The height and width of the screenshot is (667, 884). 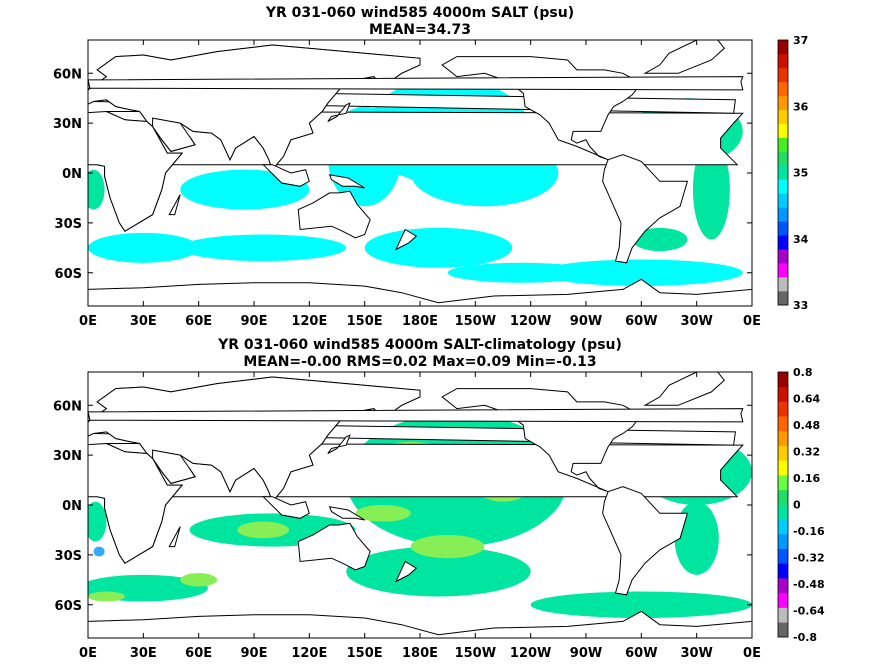 I want to click on colorbar-label: -0.16, so click(x=809, y=531).